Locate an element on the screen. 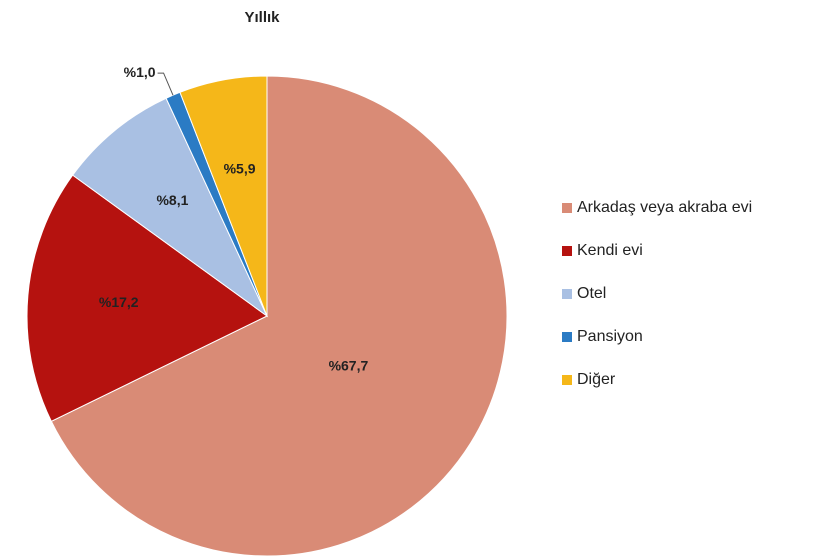 The image size is (816, 560). chart-title: Yıllık is located at coordinates (262, 17).